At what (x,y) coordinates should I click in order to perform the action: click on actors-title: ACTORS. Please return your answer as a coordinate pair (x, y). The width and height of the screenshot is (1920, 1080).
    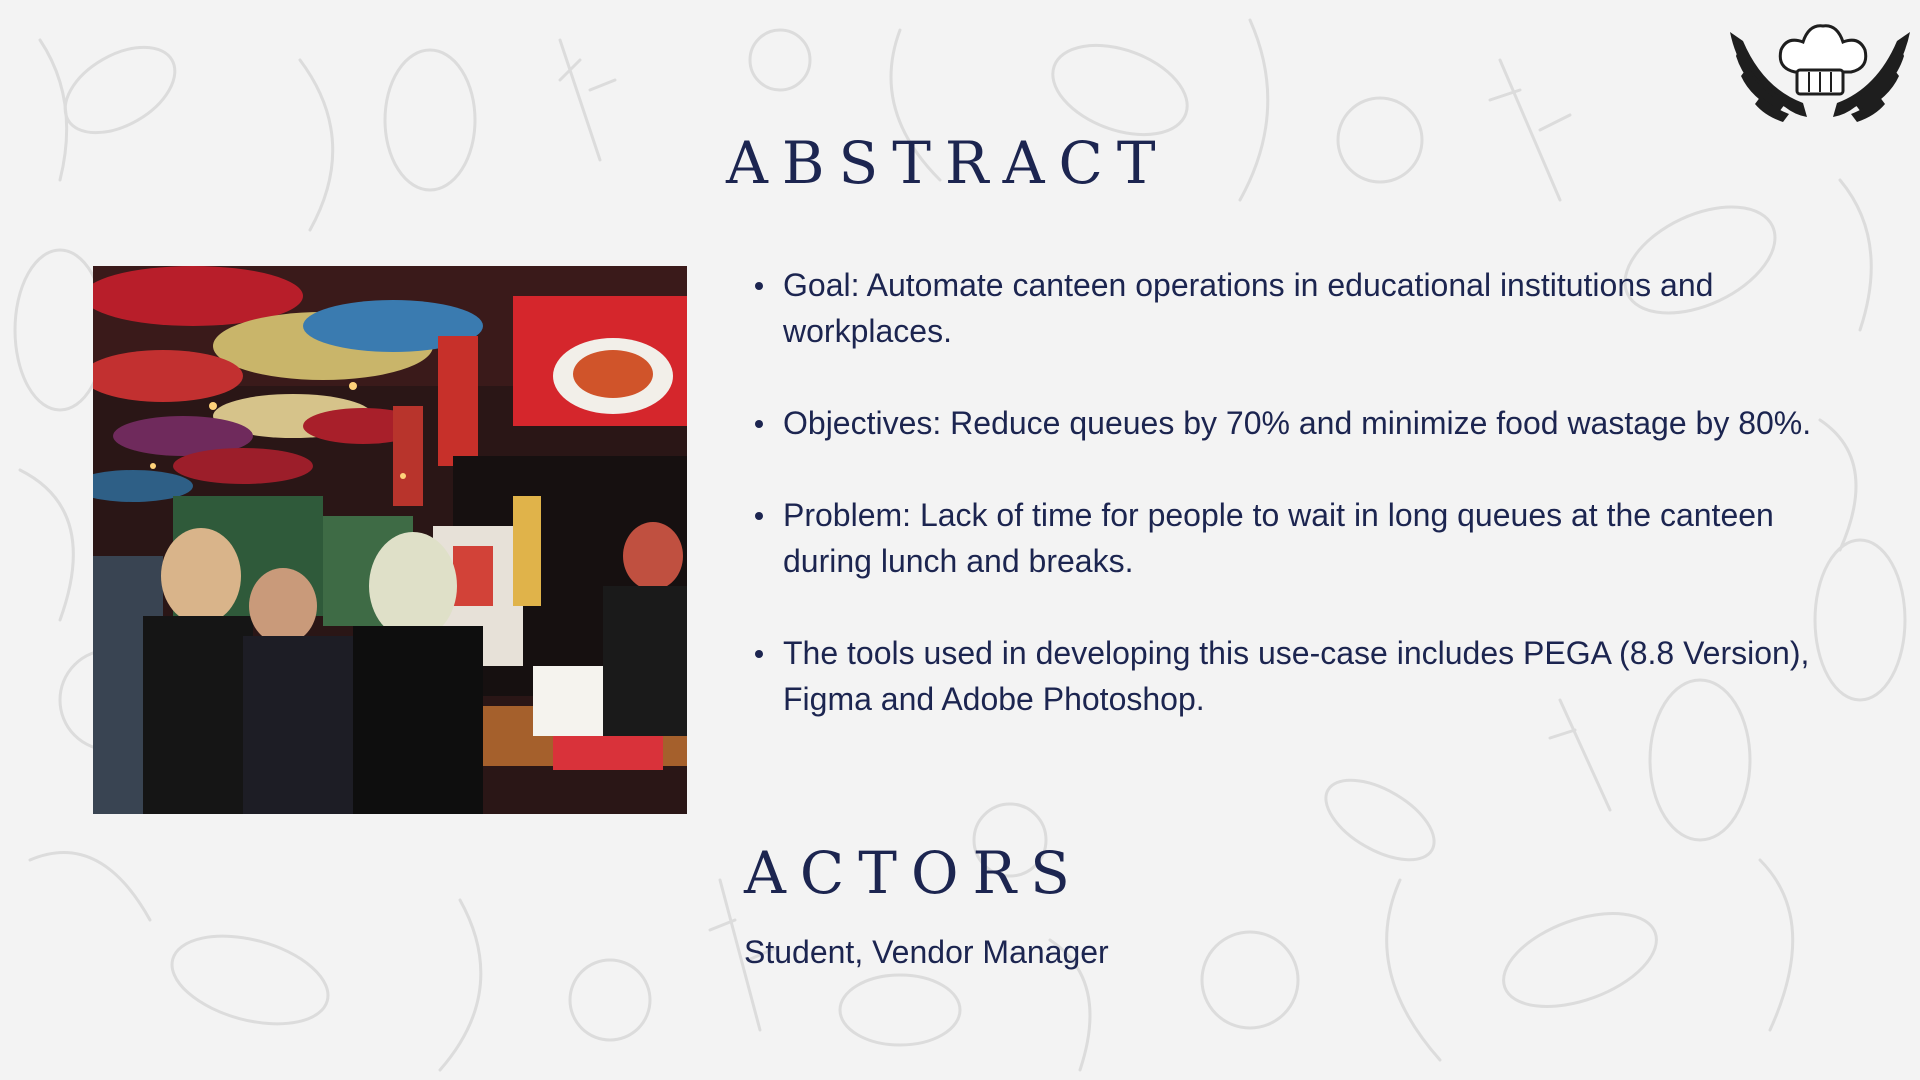
    Looking at the image, I should click on (914, 873).